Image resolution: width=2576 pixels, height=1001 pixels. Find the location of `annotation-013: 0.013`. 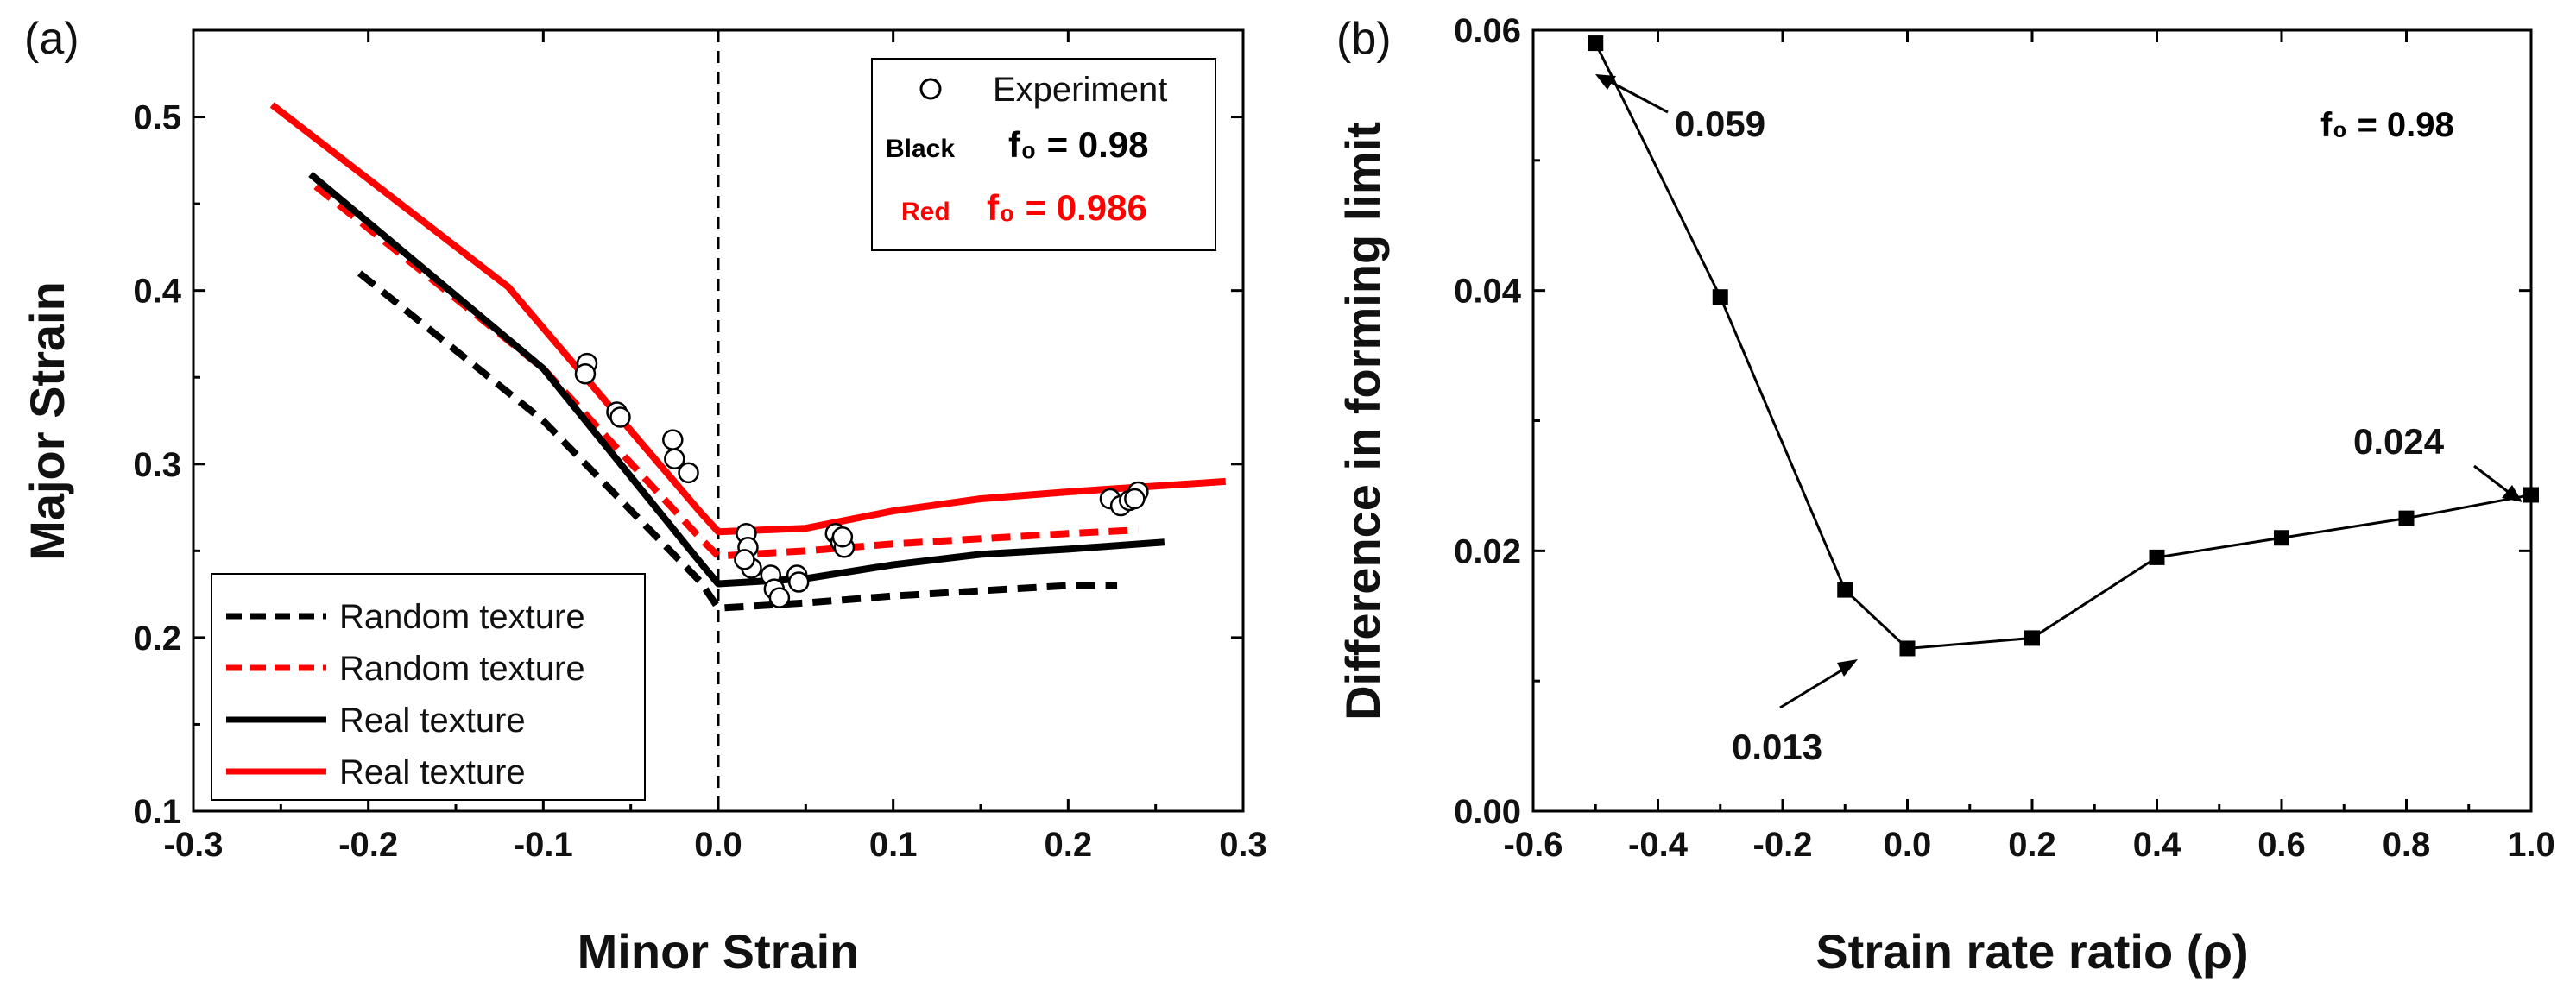

annotation-013: 0.013 is located at coordinates (1777, 747).